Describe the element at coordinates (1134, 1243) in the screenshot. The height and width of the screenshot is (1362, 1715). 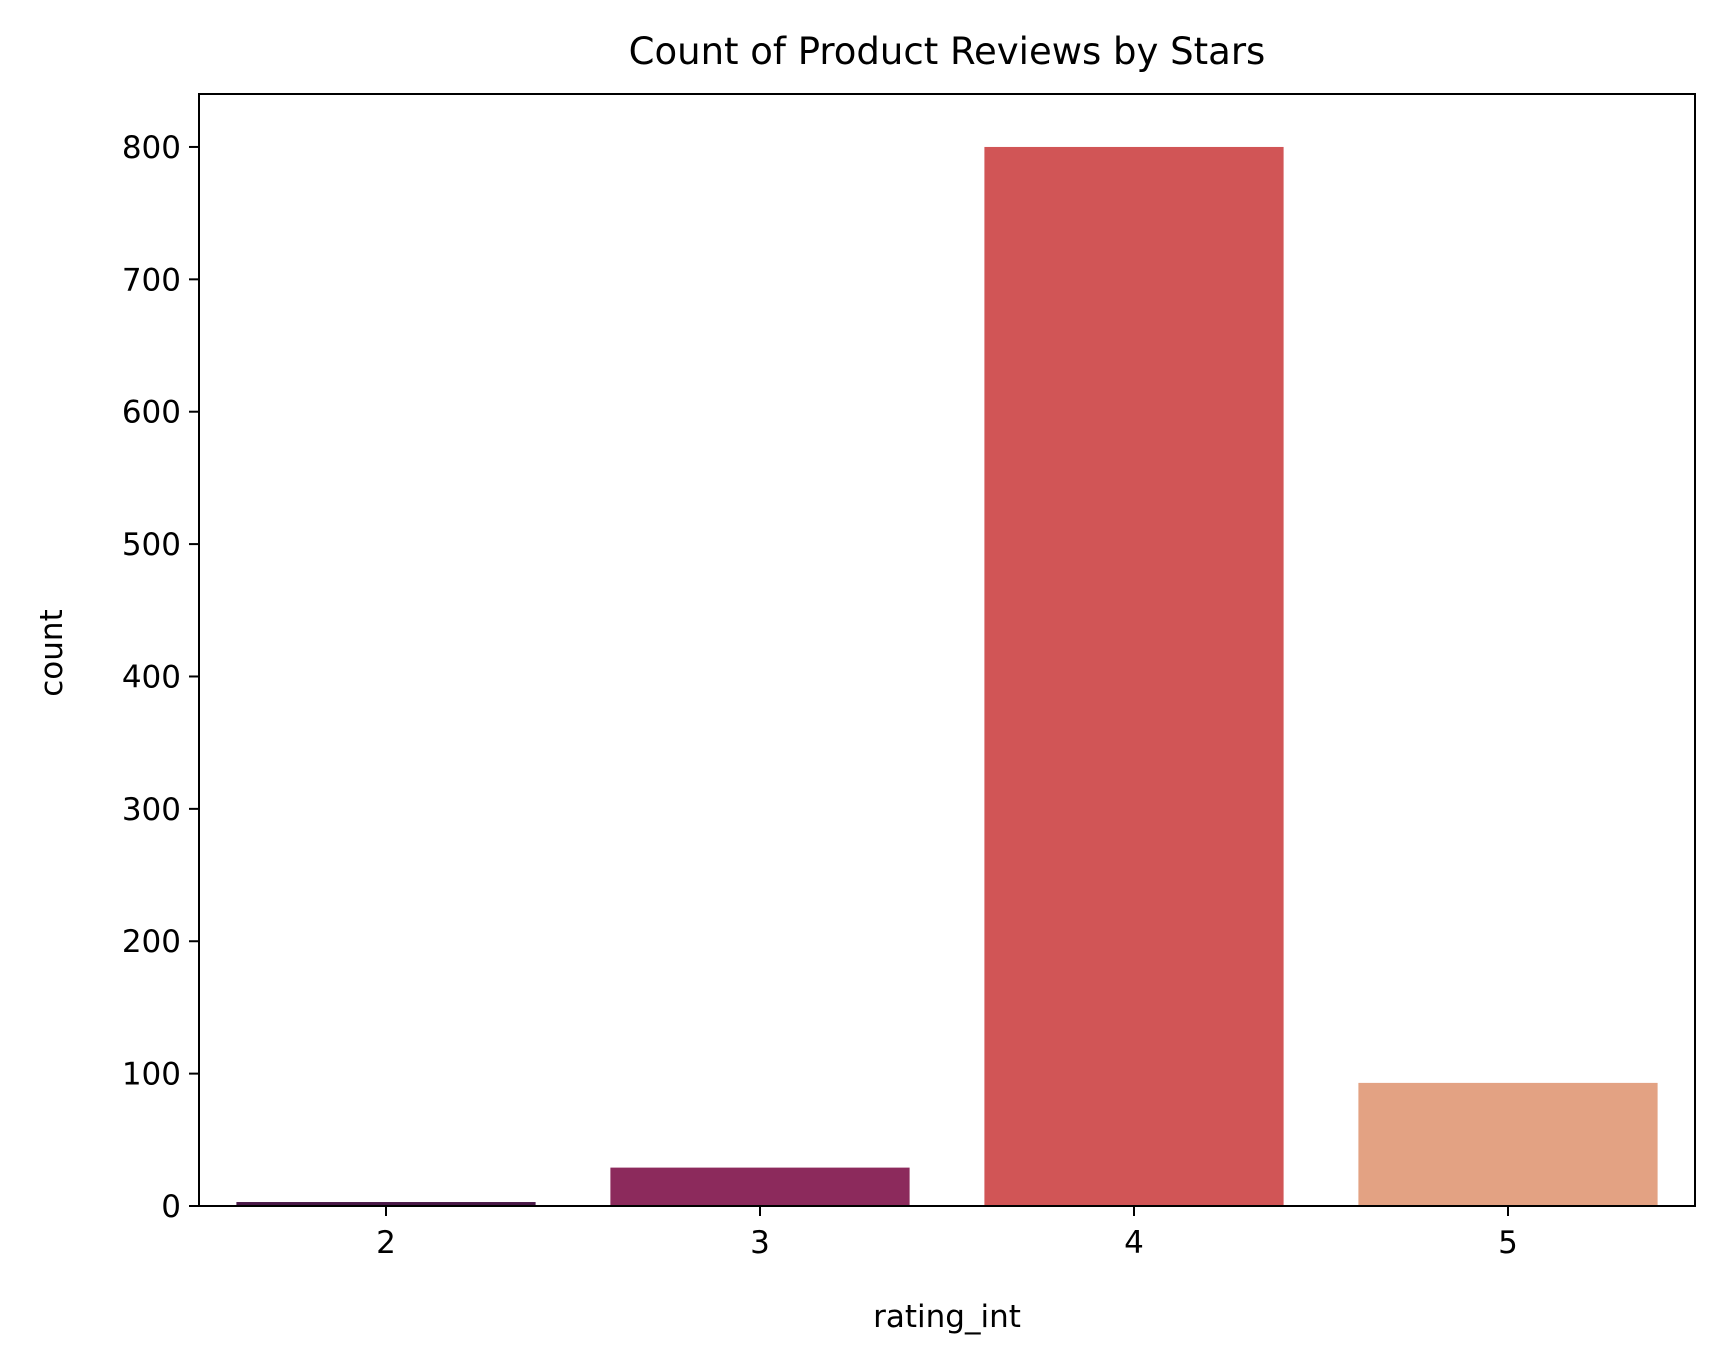
I see `x-tick-label-4: 4` at that location.